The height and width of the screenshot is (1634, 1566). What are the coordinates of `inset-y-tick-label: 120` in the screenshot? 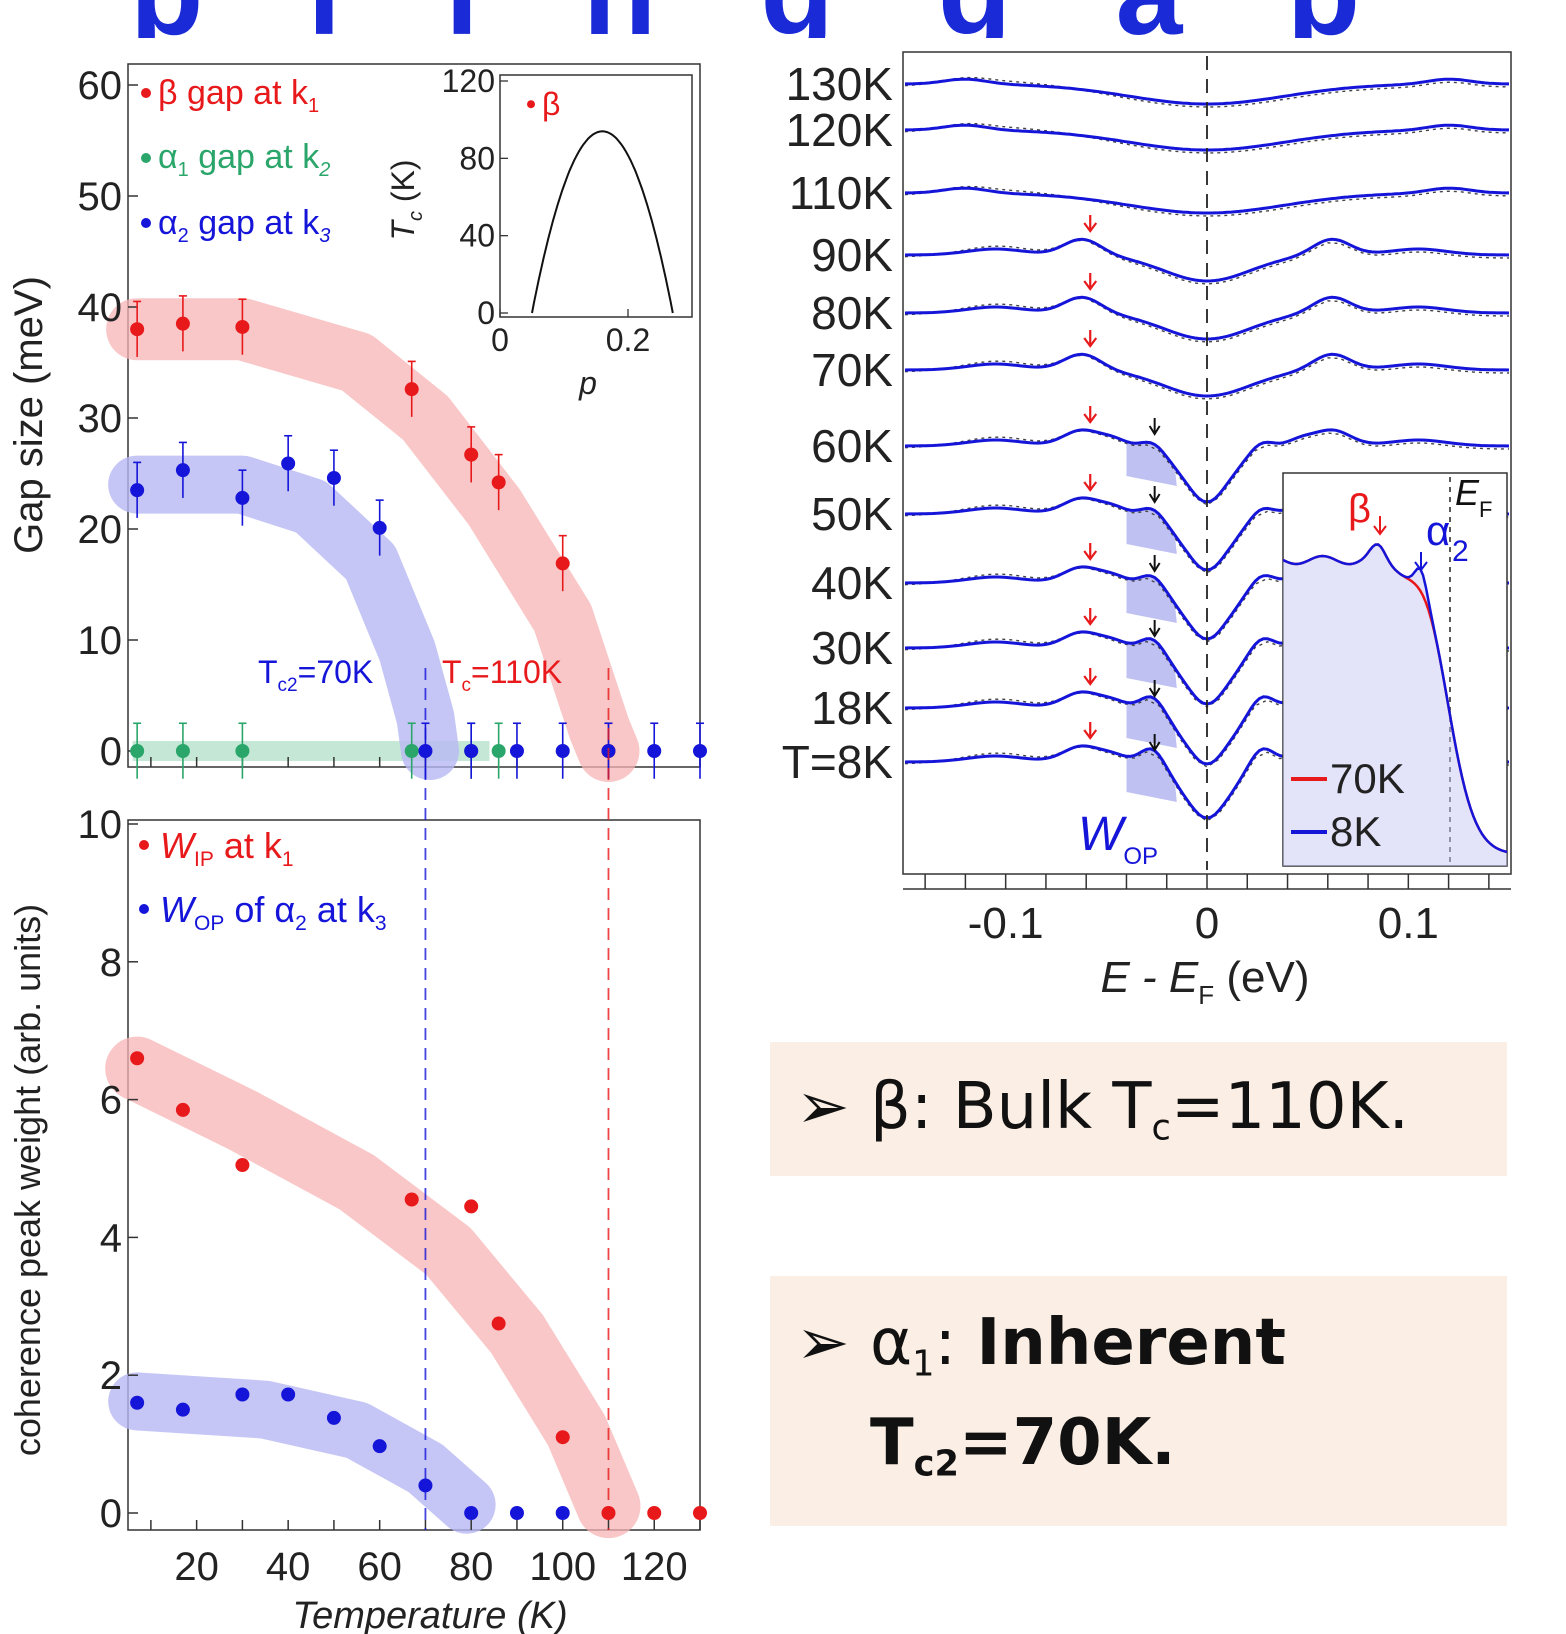 It's located at (468, 81).